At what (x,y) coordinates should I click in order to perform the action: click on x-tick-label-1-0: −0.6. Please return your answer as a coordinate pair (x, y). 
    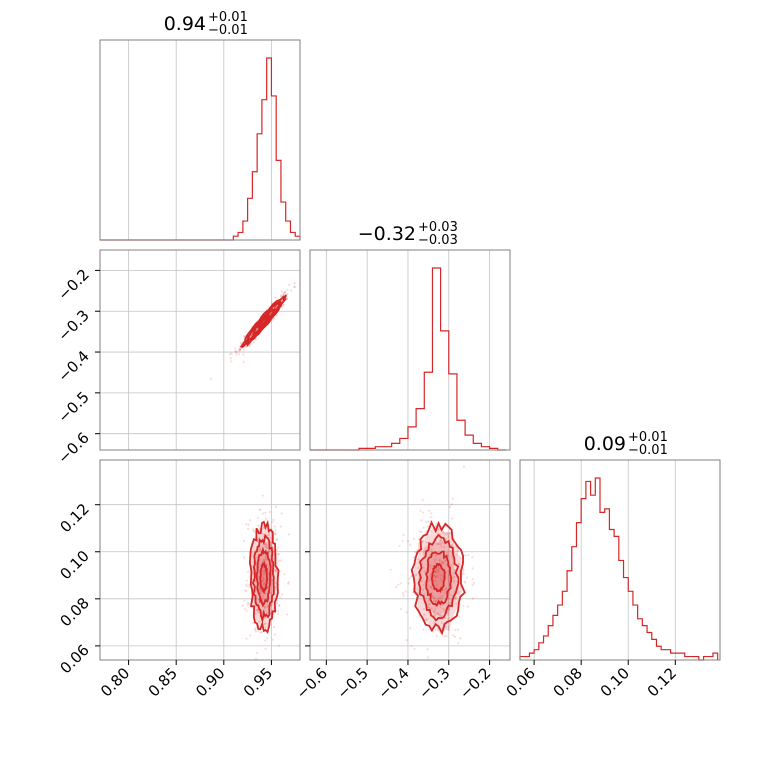
    Looking at the image, I should click on (312, 683).